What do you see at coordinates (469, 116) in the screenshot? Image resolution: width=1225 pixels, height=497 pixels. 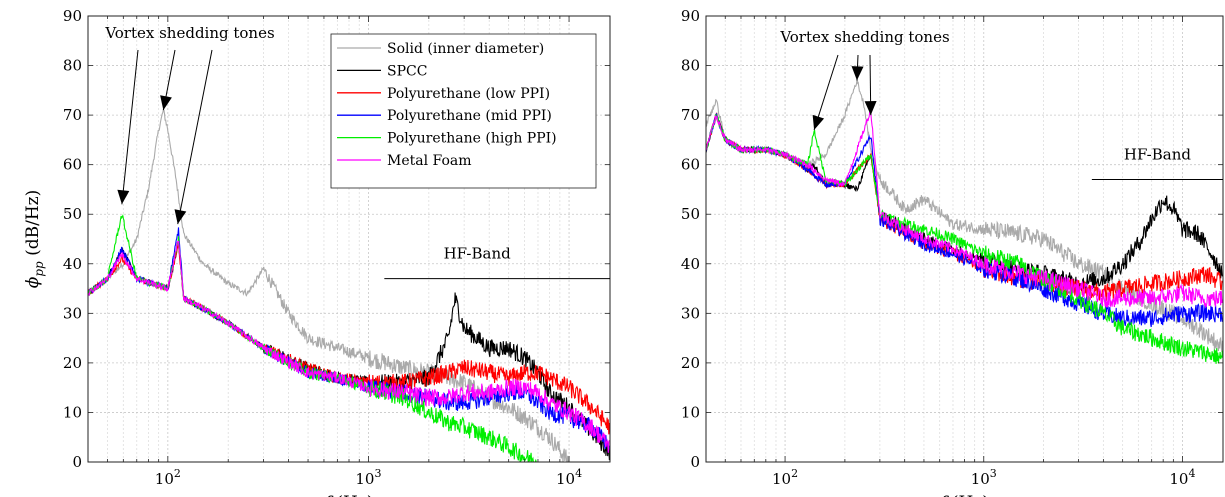 I see `legend-entry: Polyurethane (mid PPI)` at bounding box center [469, 116].